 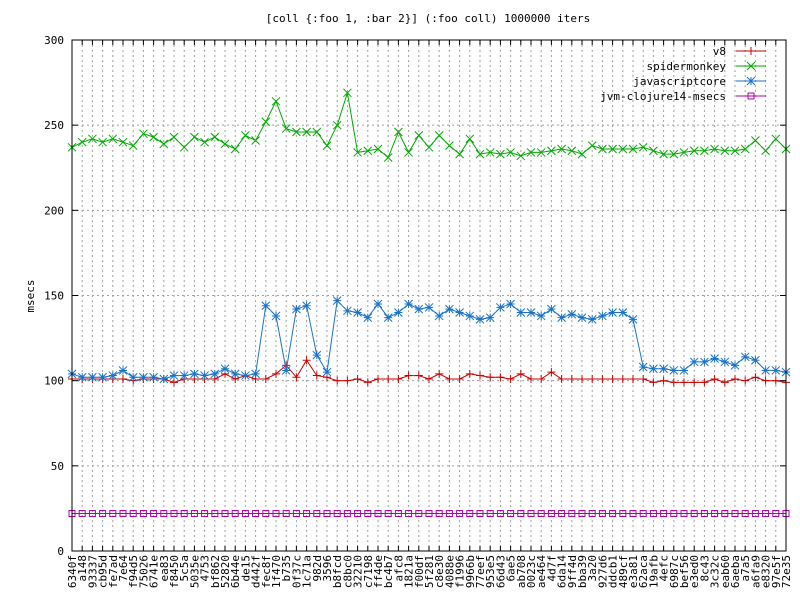 I want to click on x-tick-label: 52820, so click(x=225, y=571).